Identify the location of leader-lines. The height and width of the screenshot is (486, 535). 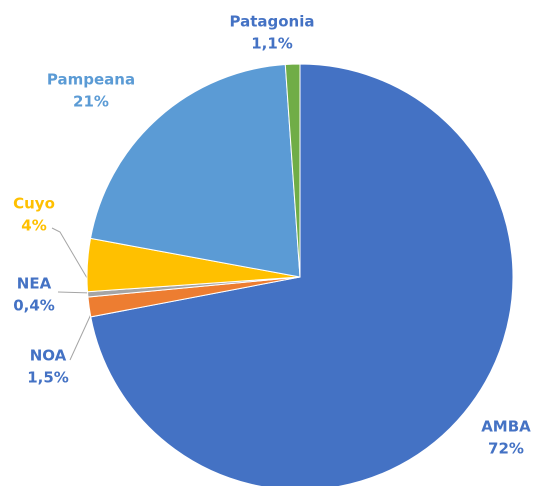
(72, 294).